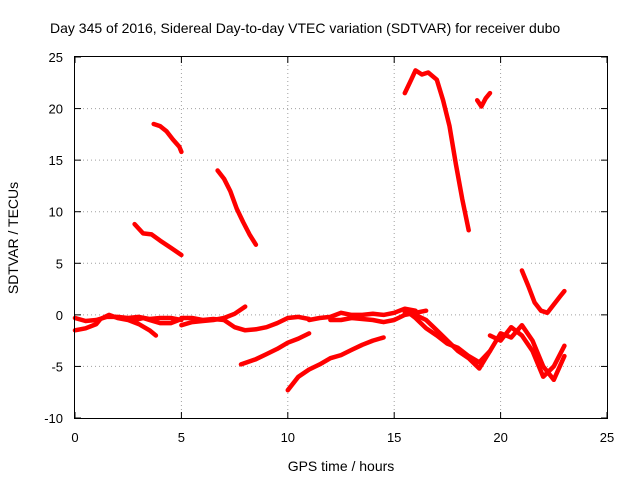 The image size is (640, 480). I want to click on x-tick-label: 10, so click(288, 437).